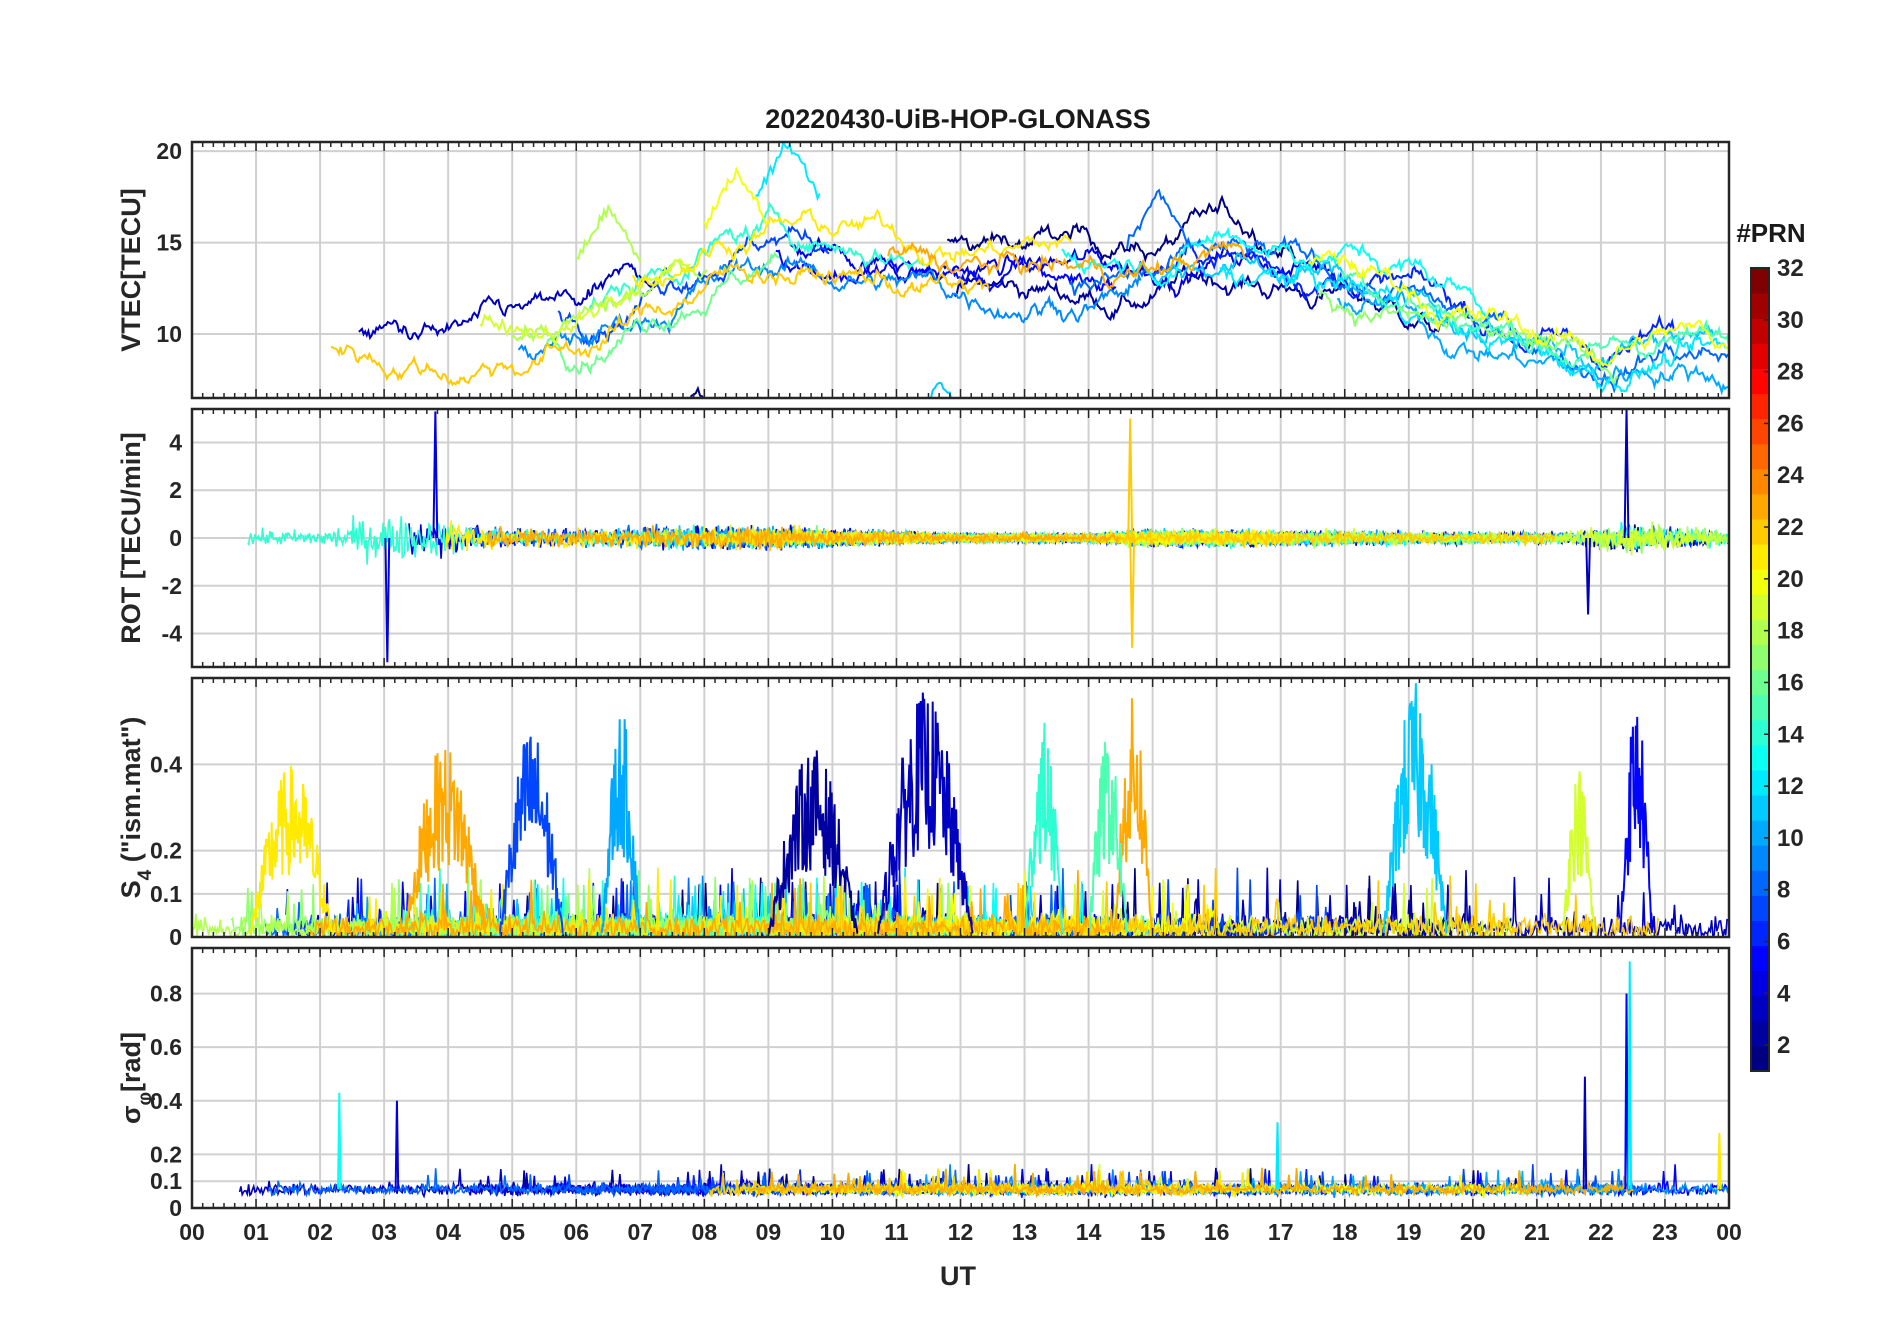  Describe the element at coordinates (736, 198) in the screenshot. I see `vtec-highlight-line` at that location.